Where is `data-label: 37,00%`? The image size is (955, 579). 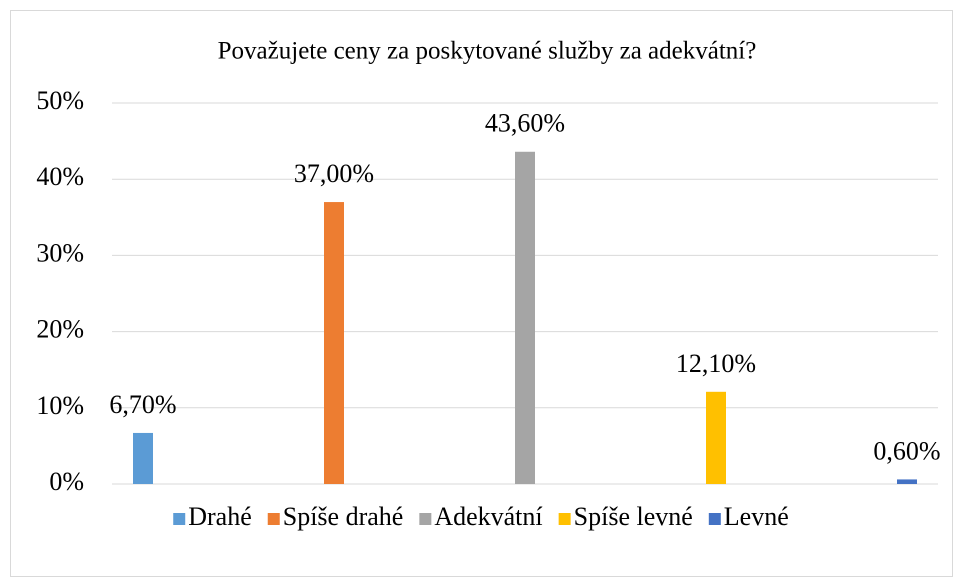 data-label: 37,00% is located at coordinates (334, 173).